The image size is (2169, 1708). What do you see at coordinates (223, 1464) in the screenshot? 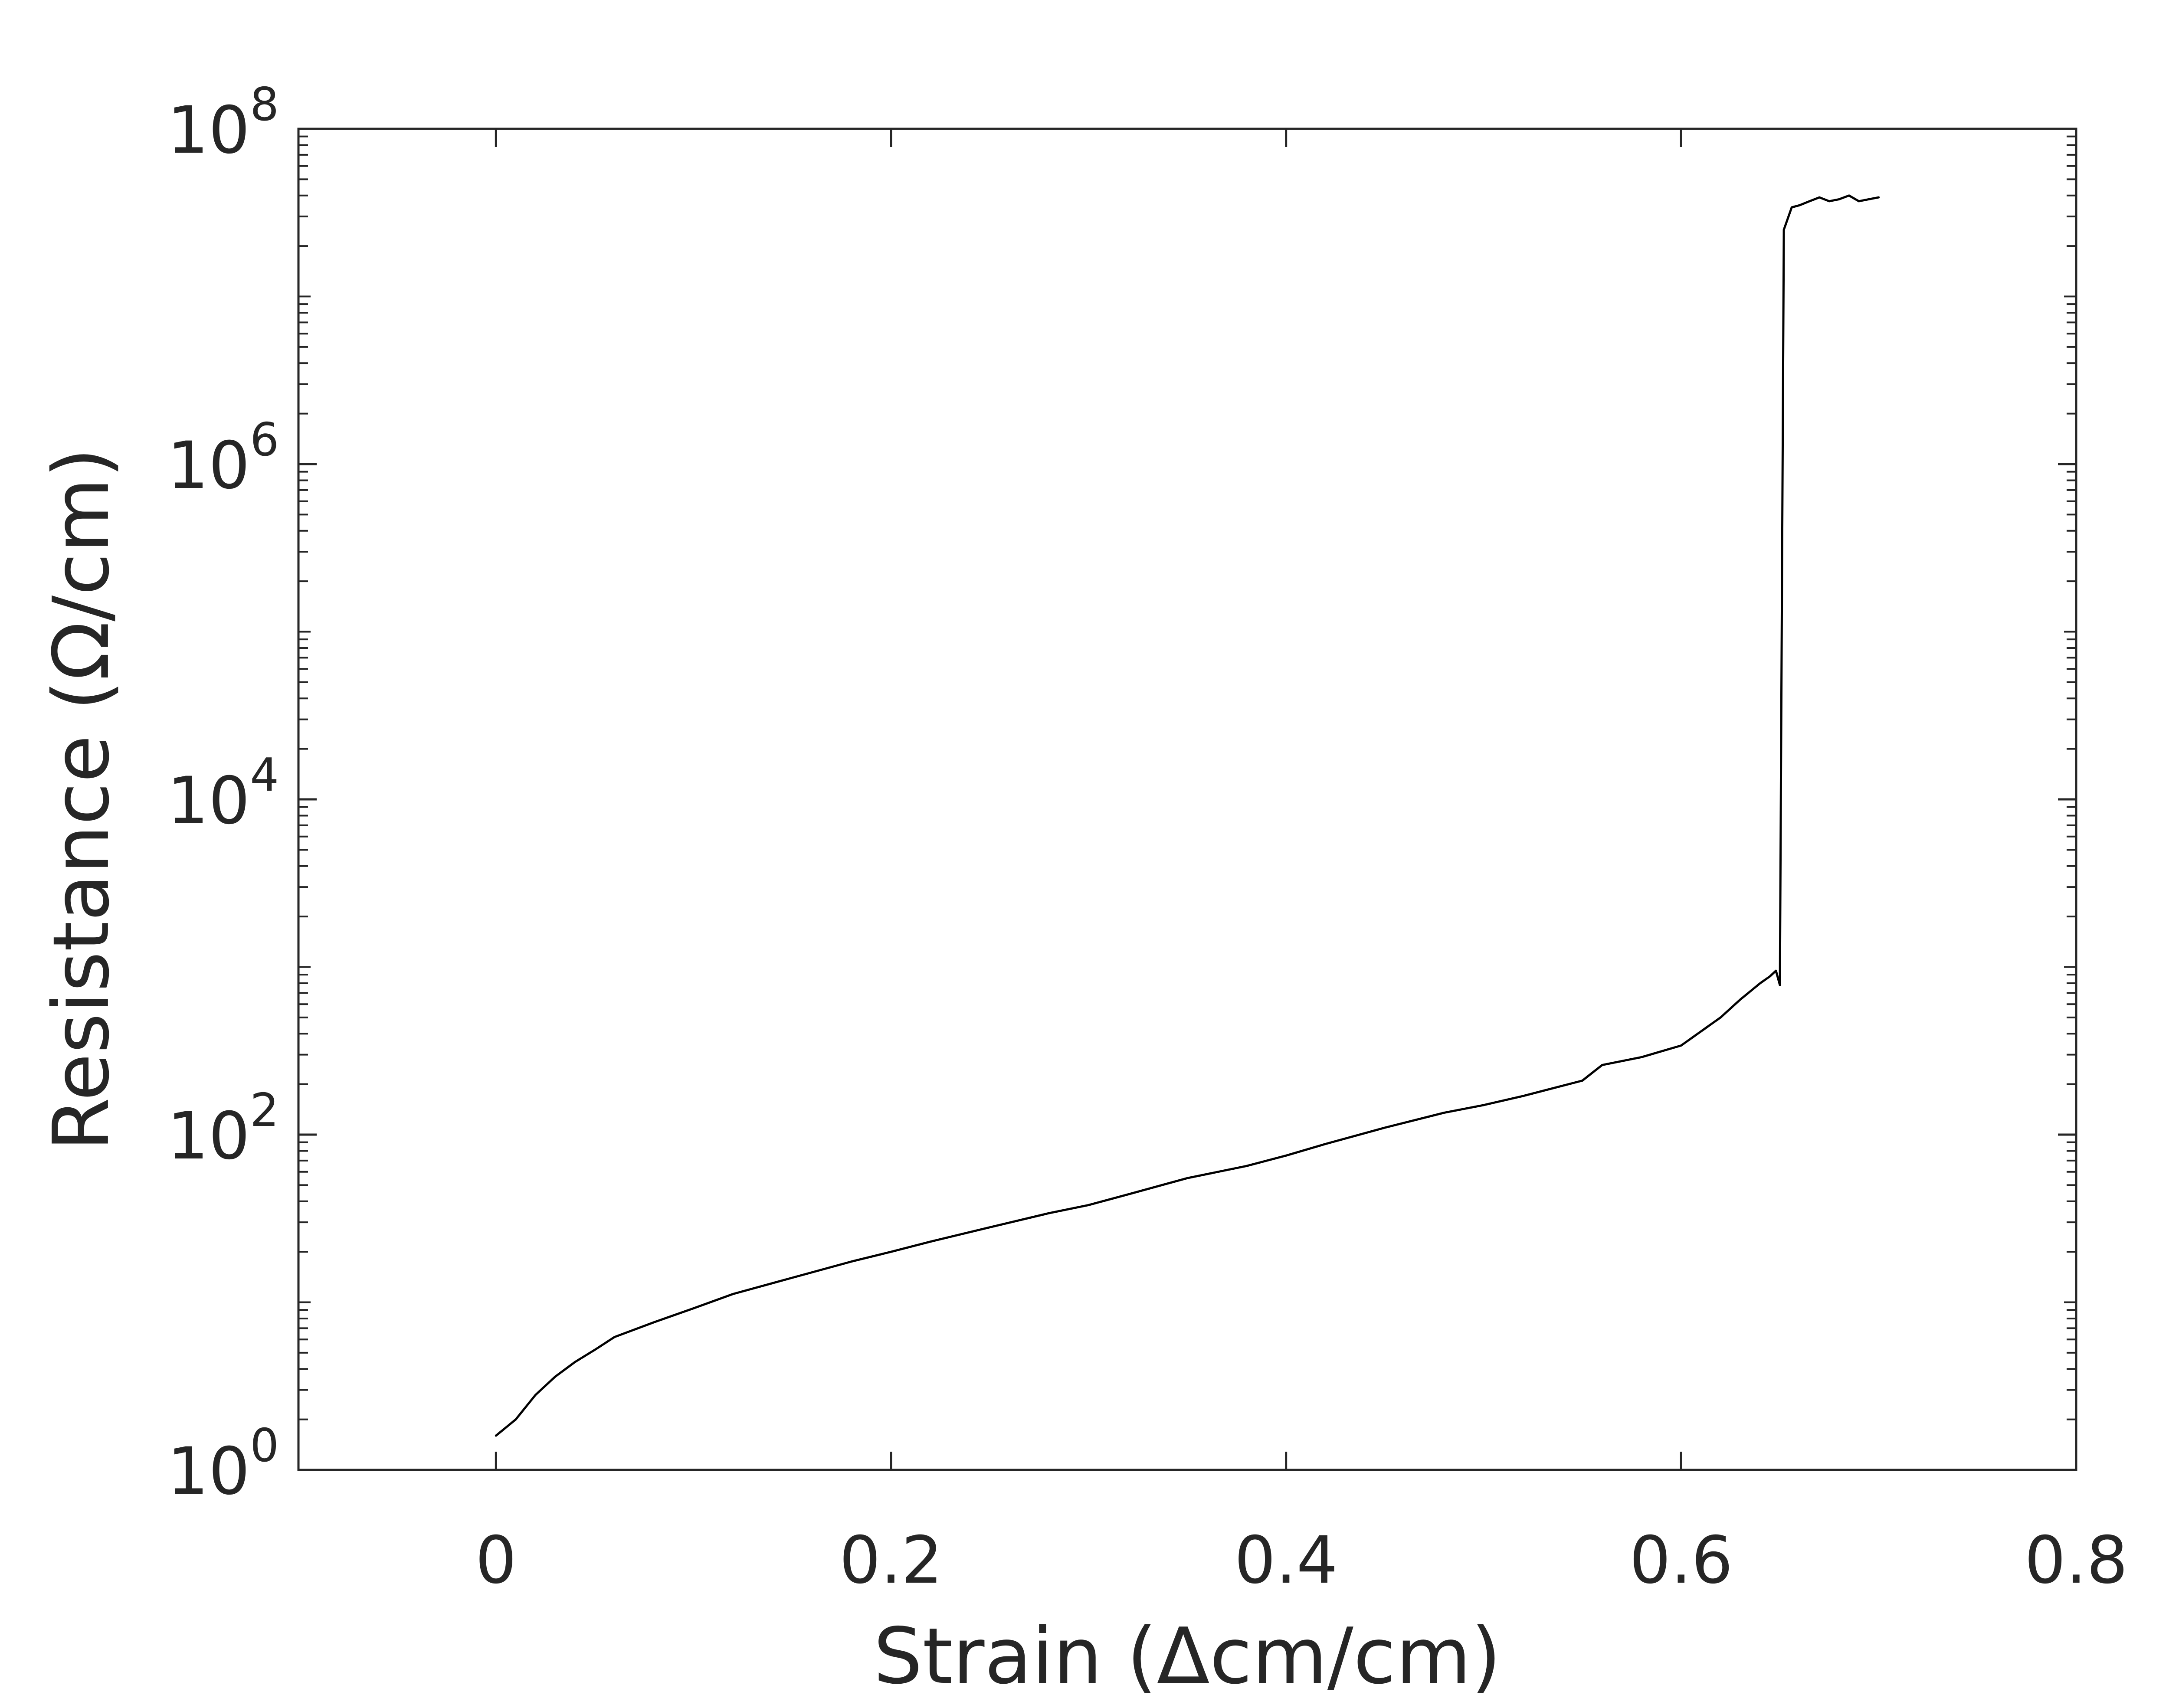
I see `y-tick-label: 10⁰` at bounding box center [223, 1464].